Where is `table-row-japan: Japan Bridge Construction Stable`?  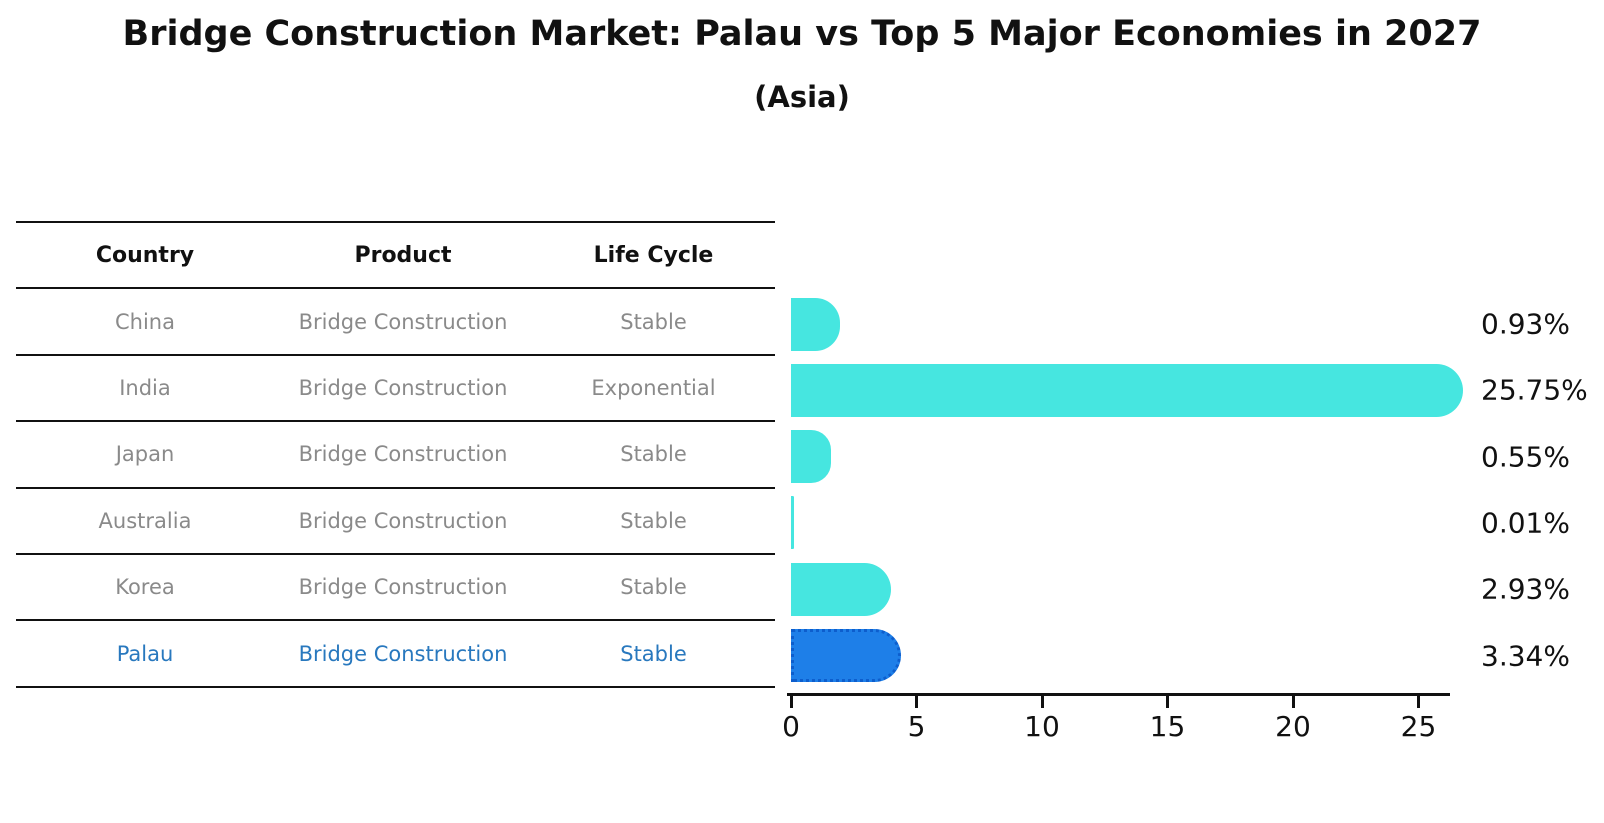 table-row-japan: Japan Bridge Construction Stable is located at coordinates (395, 455).